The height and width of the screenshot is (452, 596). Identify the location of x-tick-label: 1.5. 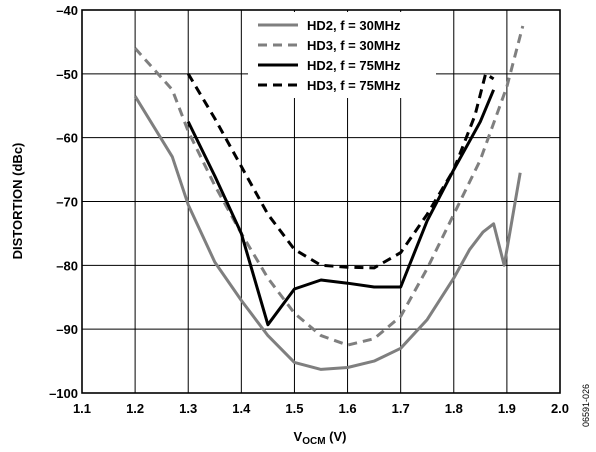
(294, 408).